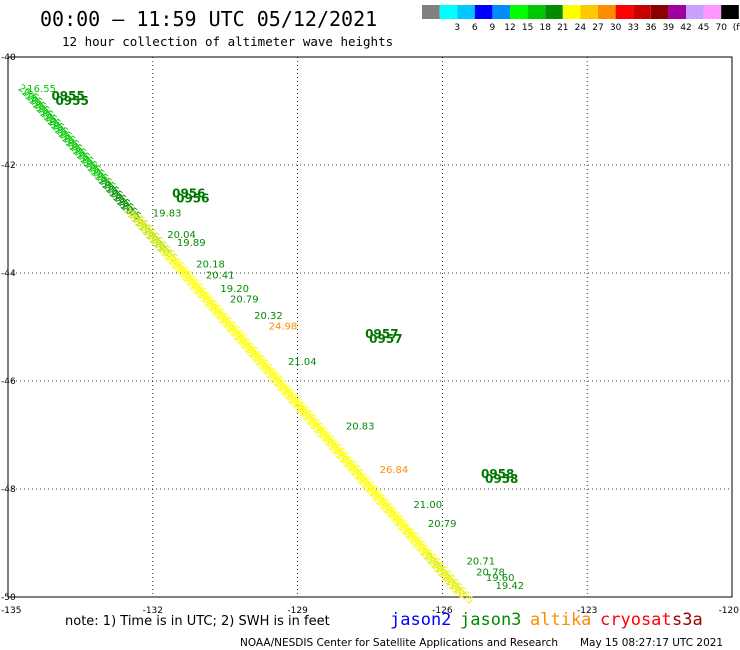 The image size is (740, 650). I want to click on legend-value: 42, so click(685, 28).